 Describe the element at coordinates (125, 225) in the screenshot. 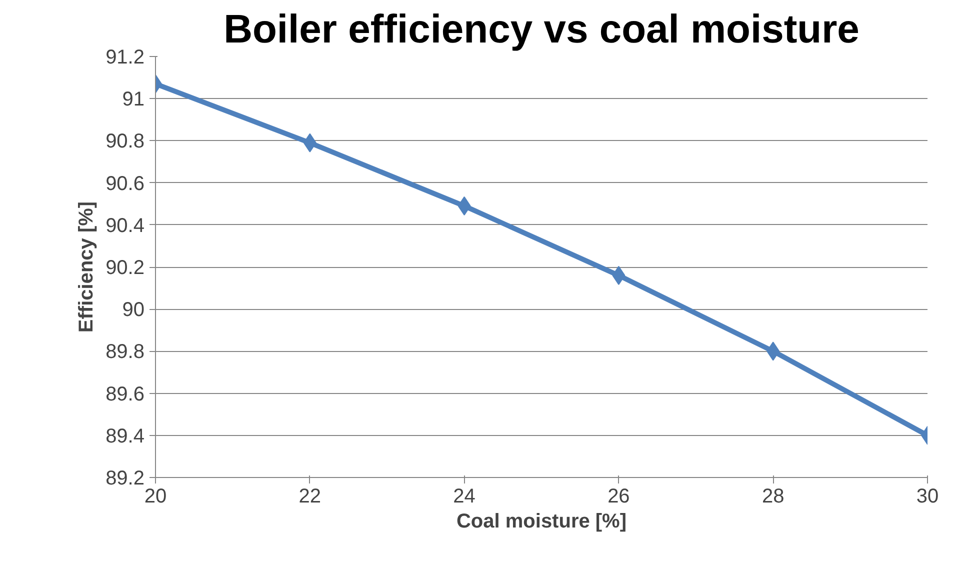

I see `y-tick-label: 90.4` at that location.